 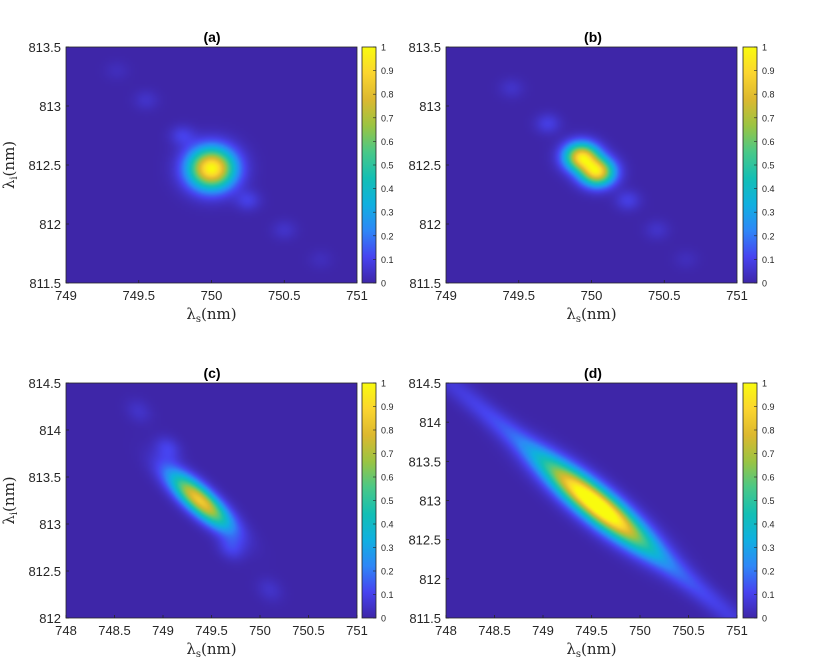 I want to click on panel-a-title: (a), so click(x=211, y=37).